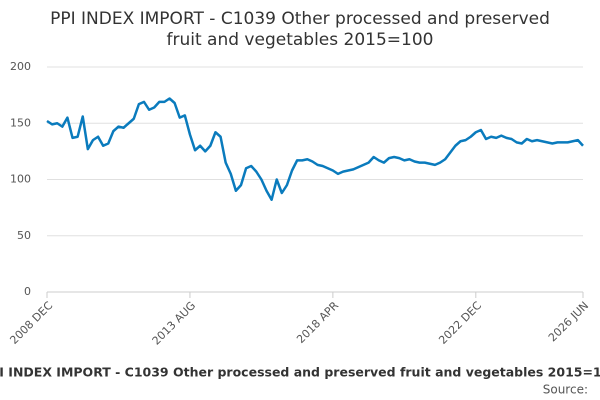 The image size is (600, 400). I want to click on x-tick-label: 2022 DEC, so click(460, 323).